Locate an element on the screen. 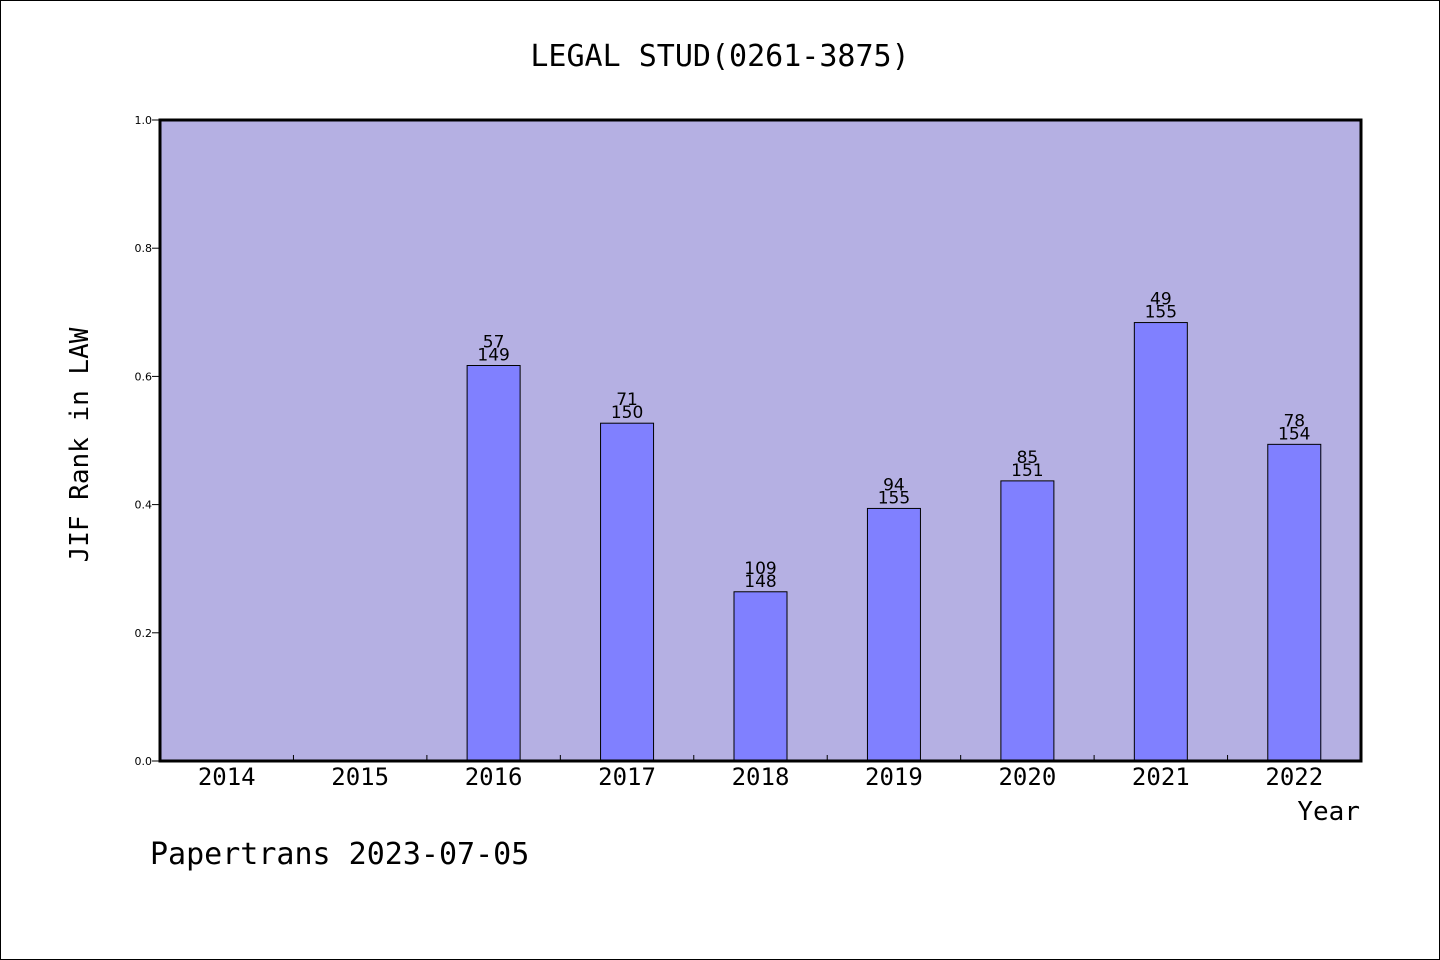 Image resolution: width=1440 pixels, height=960 pixels. bar-rank-label: 78 is located at coordinates (1294, 421).